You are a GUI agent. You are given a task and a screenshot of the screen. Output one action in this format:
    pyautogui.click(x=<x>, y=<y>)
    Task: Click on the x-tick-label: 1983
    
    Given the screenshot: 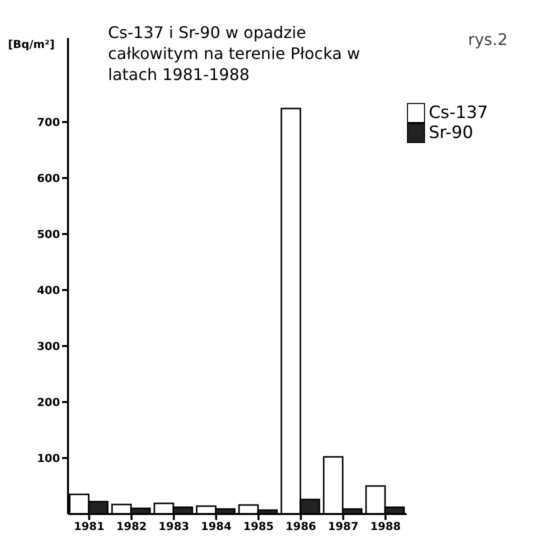 What is the action you would take?
    pyautogui.click(x=174, y=526)
    